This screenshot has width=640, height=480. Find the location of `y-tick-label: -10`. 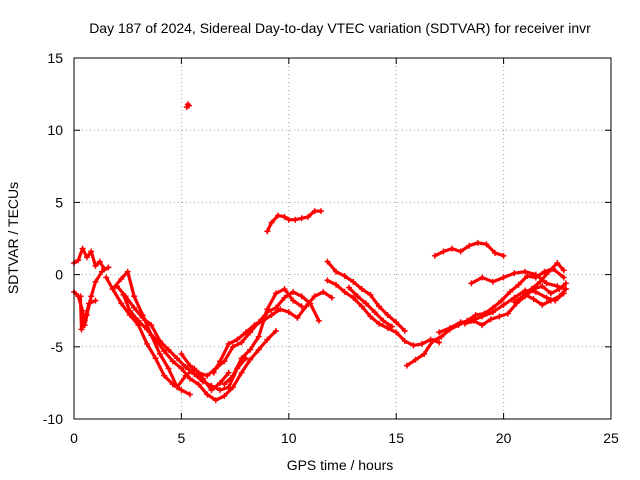

y-tick-label: -10 is located at coordinates (53, 419).